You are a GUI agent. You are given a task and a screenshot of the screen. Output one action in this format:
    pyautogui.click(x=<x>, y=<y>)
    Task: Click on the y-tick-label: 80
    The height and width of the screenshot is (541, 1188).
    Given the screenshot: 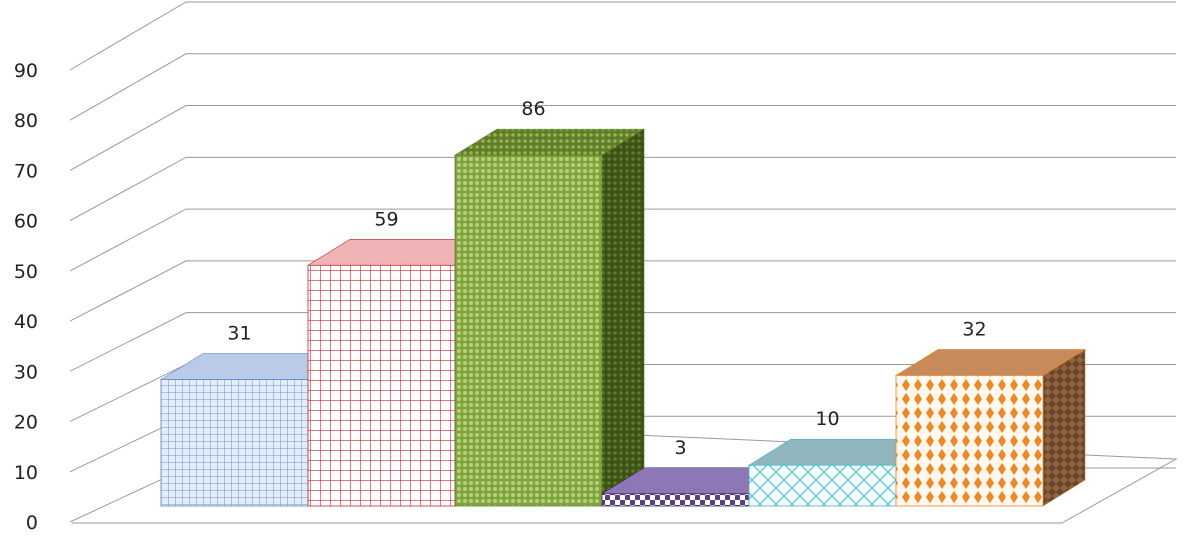 What is the action you would take?
    pyautogui.click(x=26, y=121)
    